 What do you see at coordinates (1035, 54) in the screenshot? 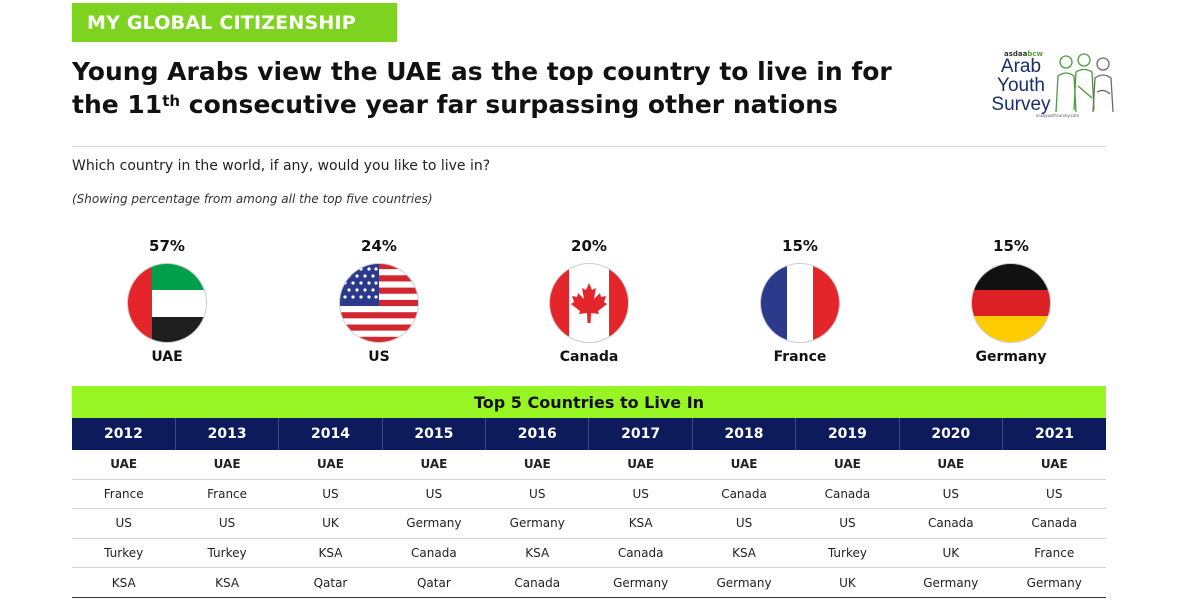
I see `logo-brand-b: bcw` at bounding box center [1035, 54].